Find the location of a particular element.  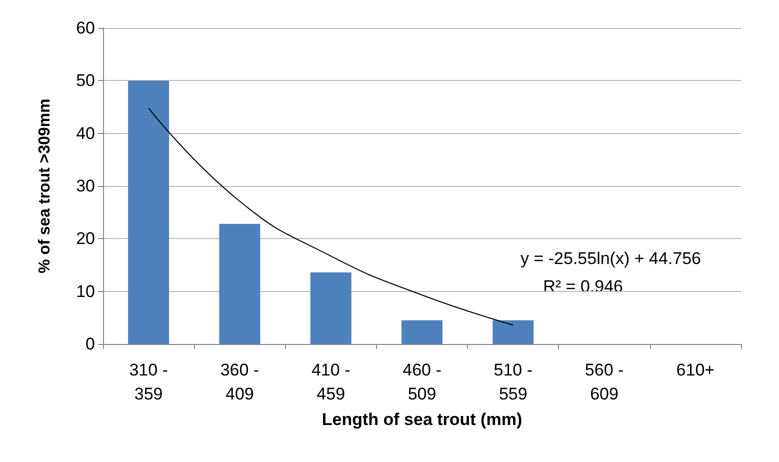

y-tick-label: 60 is located at coordinates (85, 28).